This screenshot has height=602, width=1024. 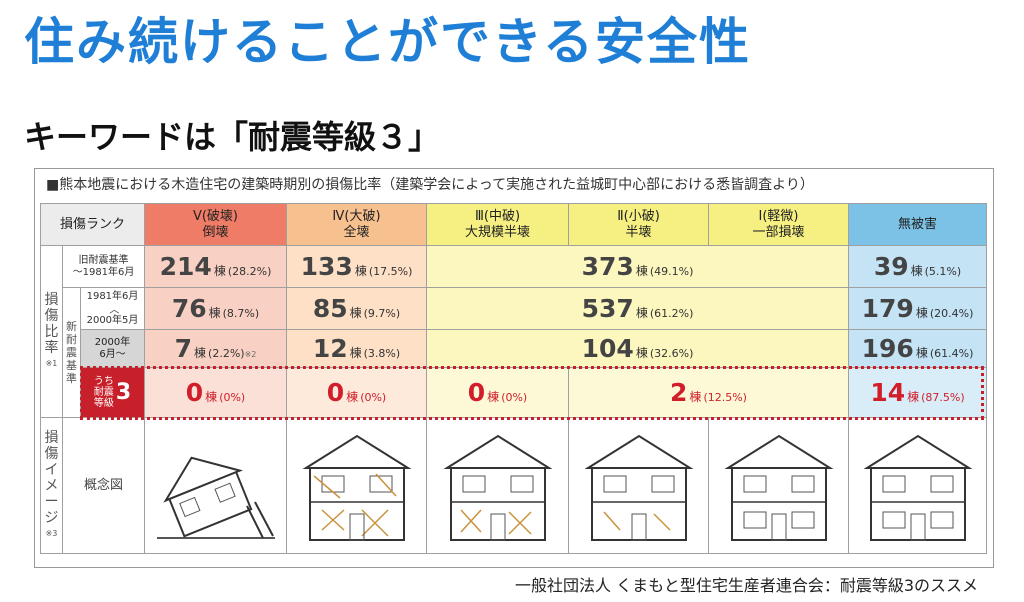 I want to click on house-destroyed-image, so click(x=356, y=485).